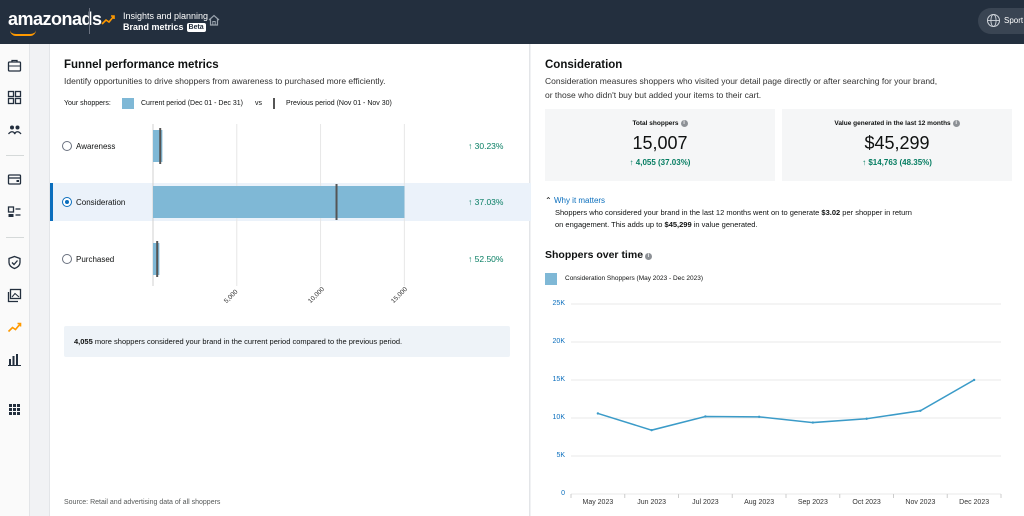 This screenshot has width=1024, height=516. I want to click on trend-x-tick-label: Aug 2023, so click(759, 502).